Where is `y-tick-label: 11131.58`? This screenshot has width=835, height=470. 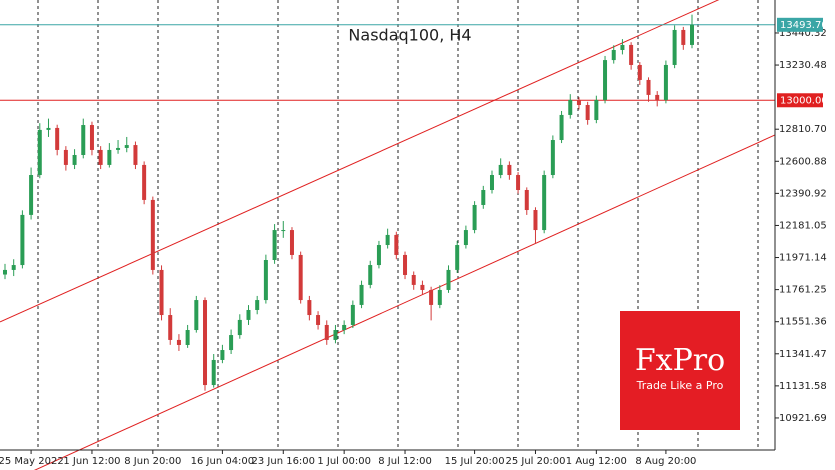
y-tick-label: 11131.58 is located at coordinates (803, 386).